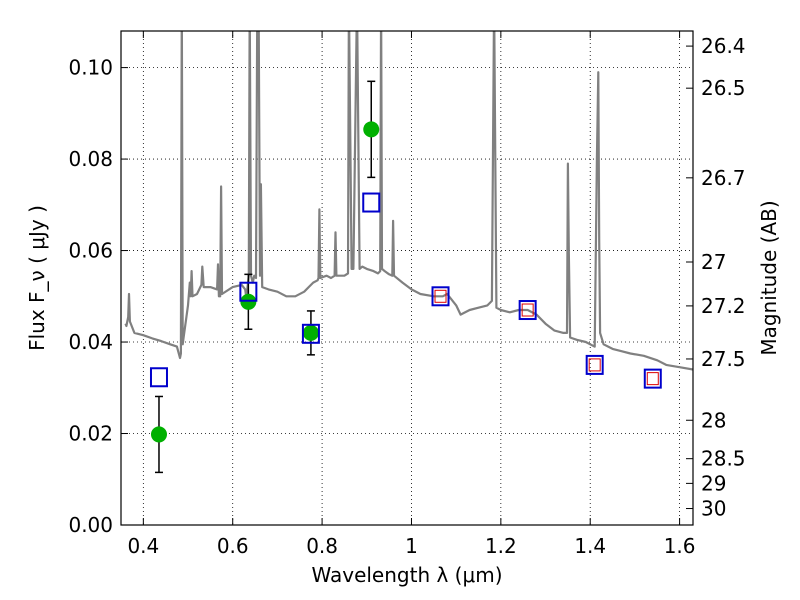 The width and height of the screenshot is (800, 600). I want to click on y-tick-label: 0.02, so click(90, 434).